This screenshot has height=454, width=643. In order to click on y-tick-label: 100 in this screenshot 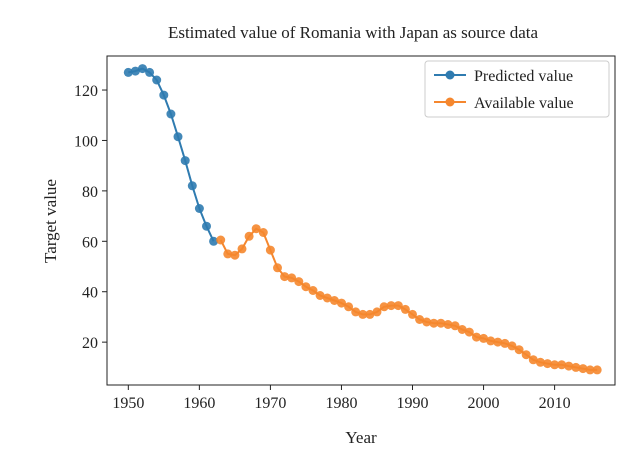, I will do `click(86, 141)`.